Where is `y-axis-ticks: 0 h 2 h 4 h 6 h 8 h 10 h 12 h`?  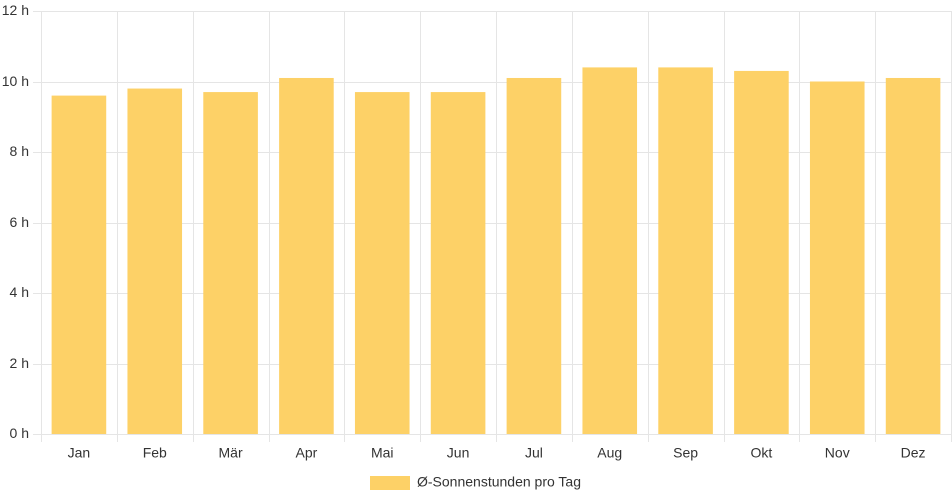 y-axis-ticks: 0 h 2 h 4 h 6 h 8 h 10 h 12 h is located at coordinates (15, 221).